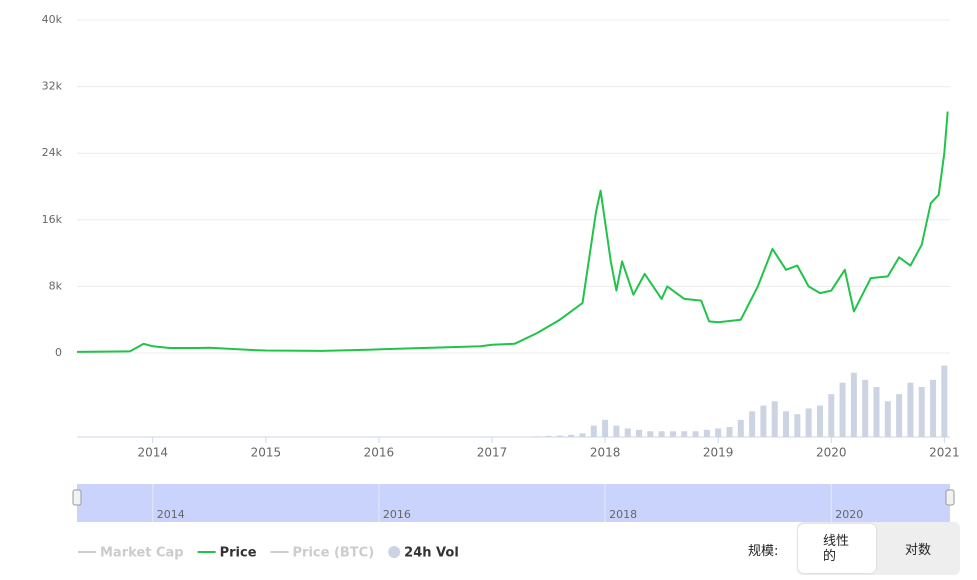 The height and width of the screenshot is (580, 977). I want to click on scale-label: 规模:, so click(763, 551).